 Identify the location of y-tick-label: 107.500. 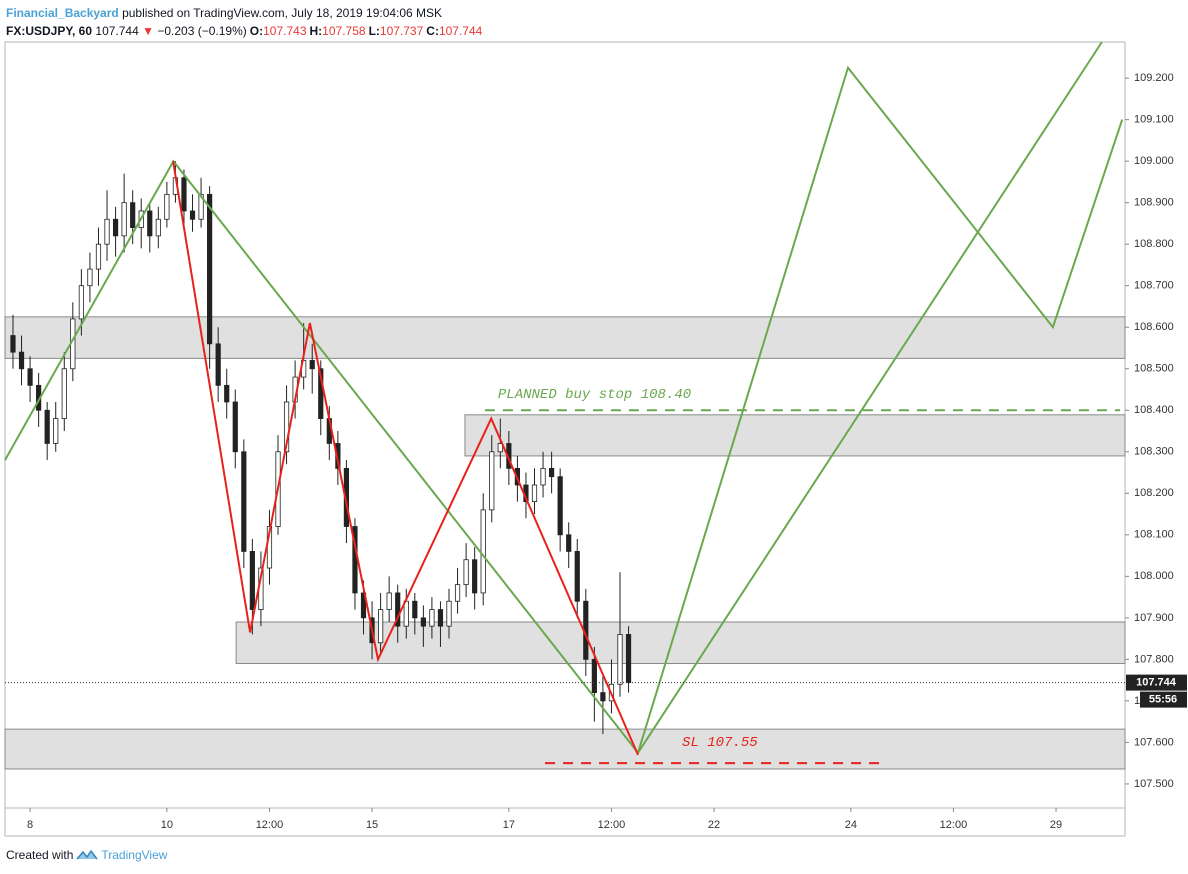
(1154, 784).